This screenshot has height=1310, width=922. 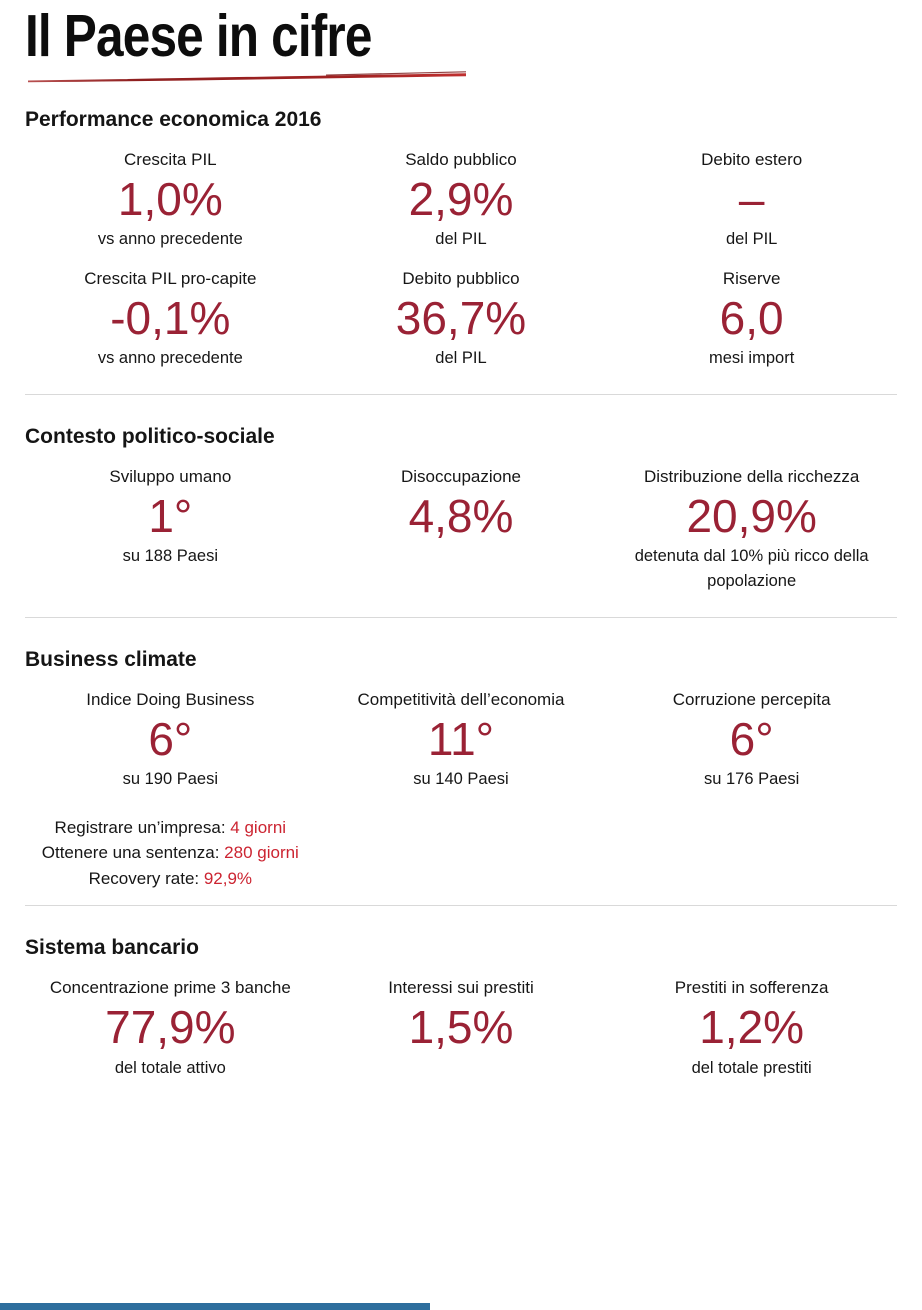 I want to click on section-heading-contesto-politico-sociale: Contesto politico-sociale, so click(x=150, y=436).